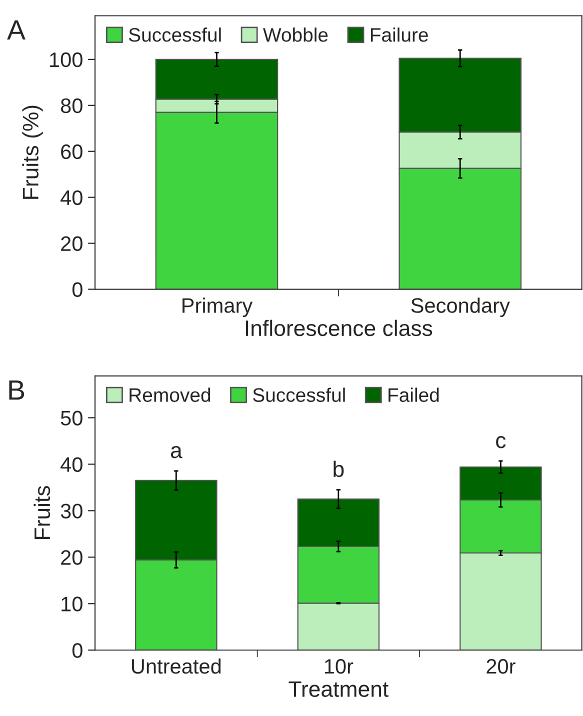 The height and width of the screenshot is (716, 583). What do you see at coordinates (16, 30) in the screenshot?
I see `chart-title: A` at bounding box center [16, 30].